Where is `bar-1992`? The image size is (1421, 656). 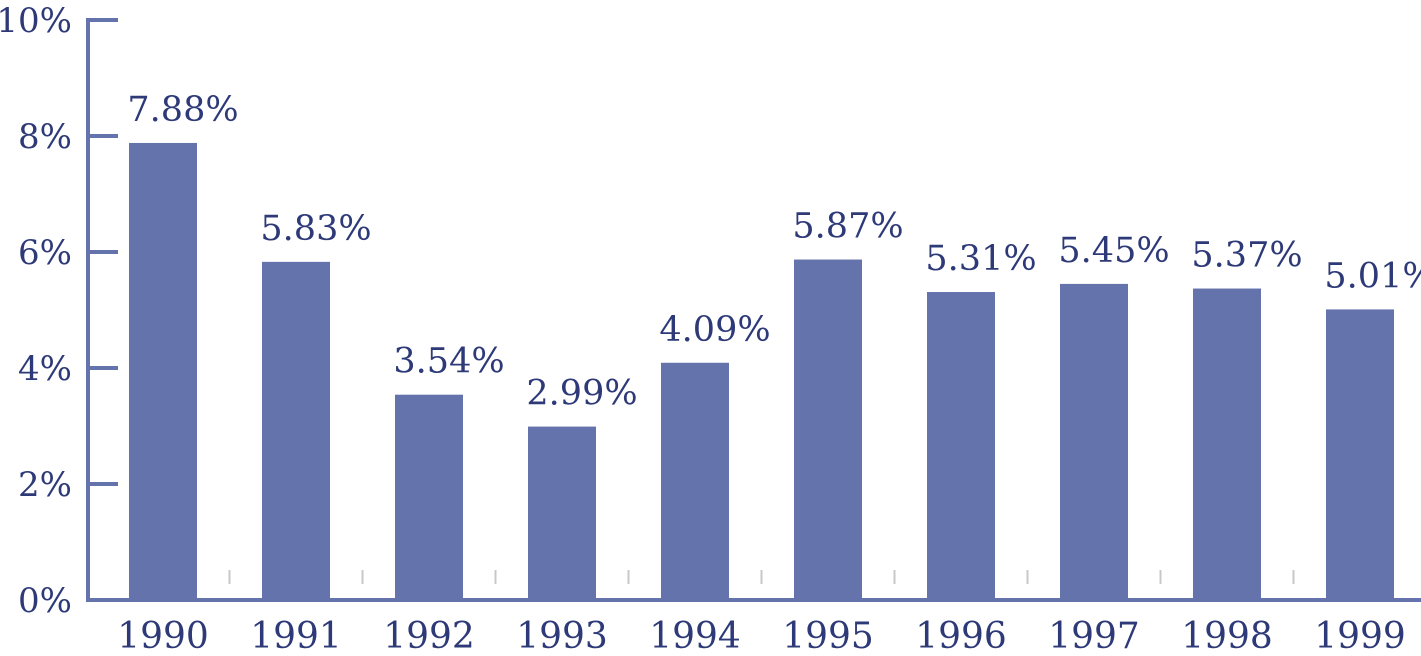
bar-1992 is located at coordinates (429, 497).